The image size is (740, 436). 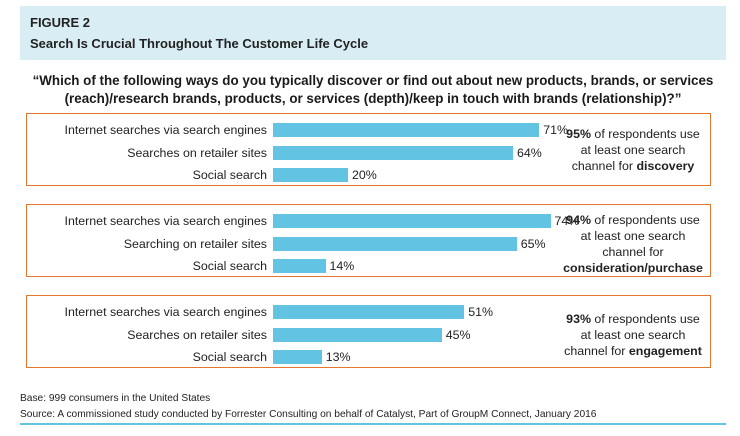 What do you see at coordinates (556, 130) in the screenshot?
I see `value-label: 71%` at bounding box center [556, 130].